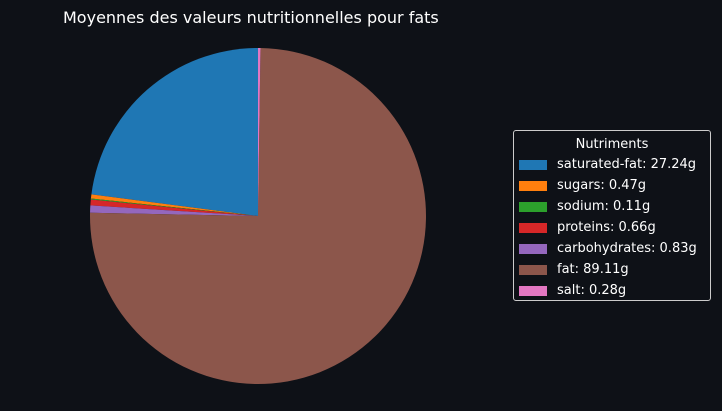  Describe the element at coordinates (627, 164) in the screenshot. I see `legend-label-saturated-fat: saturated-fat: 27.24g` at that location.